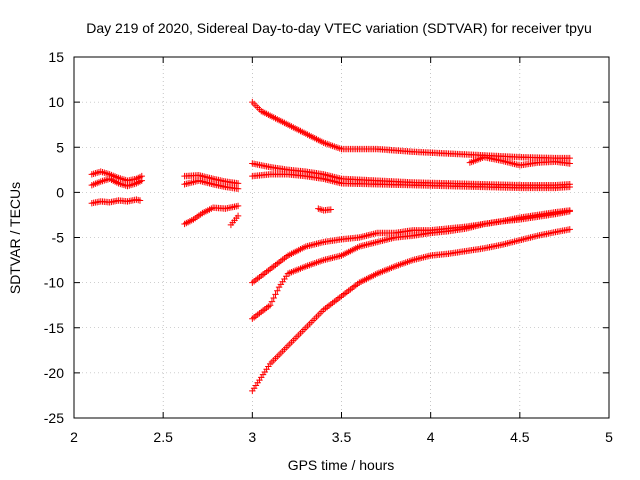 This screenshot has width=640, height=480. I want to click on series-arc-b2, so click(211, 184).